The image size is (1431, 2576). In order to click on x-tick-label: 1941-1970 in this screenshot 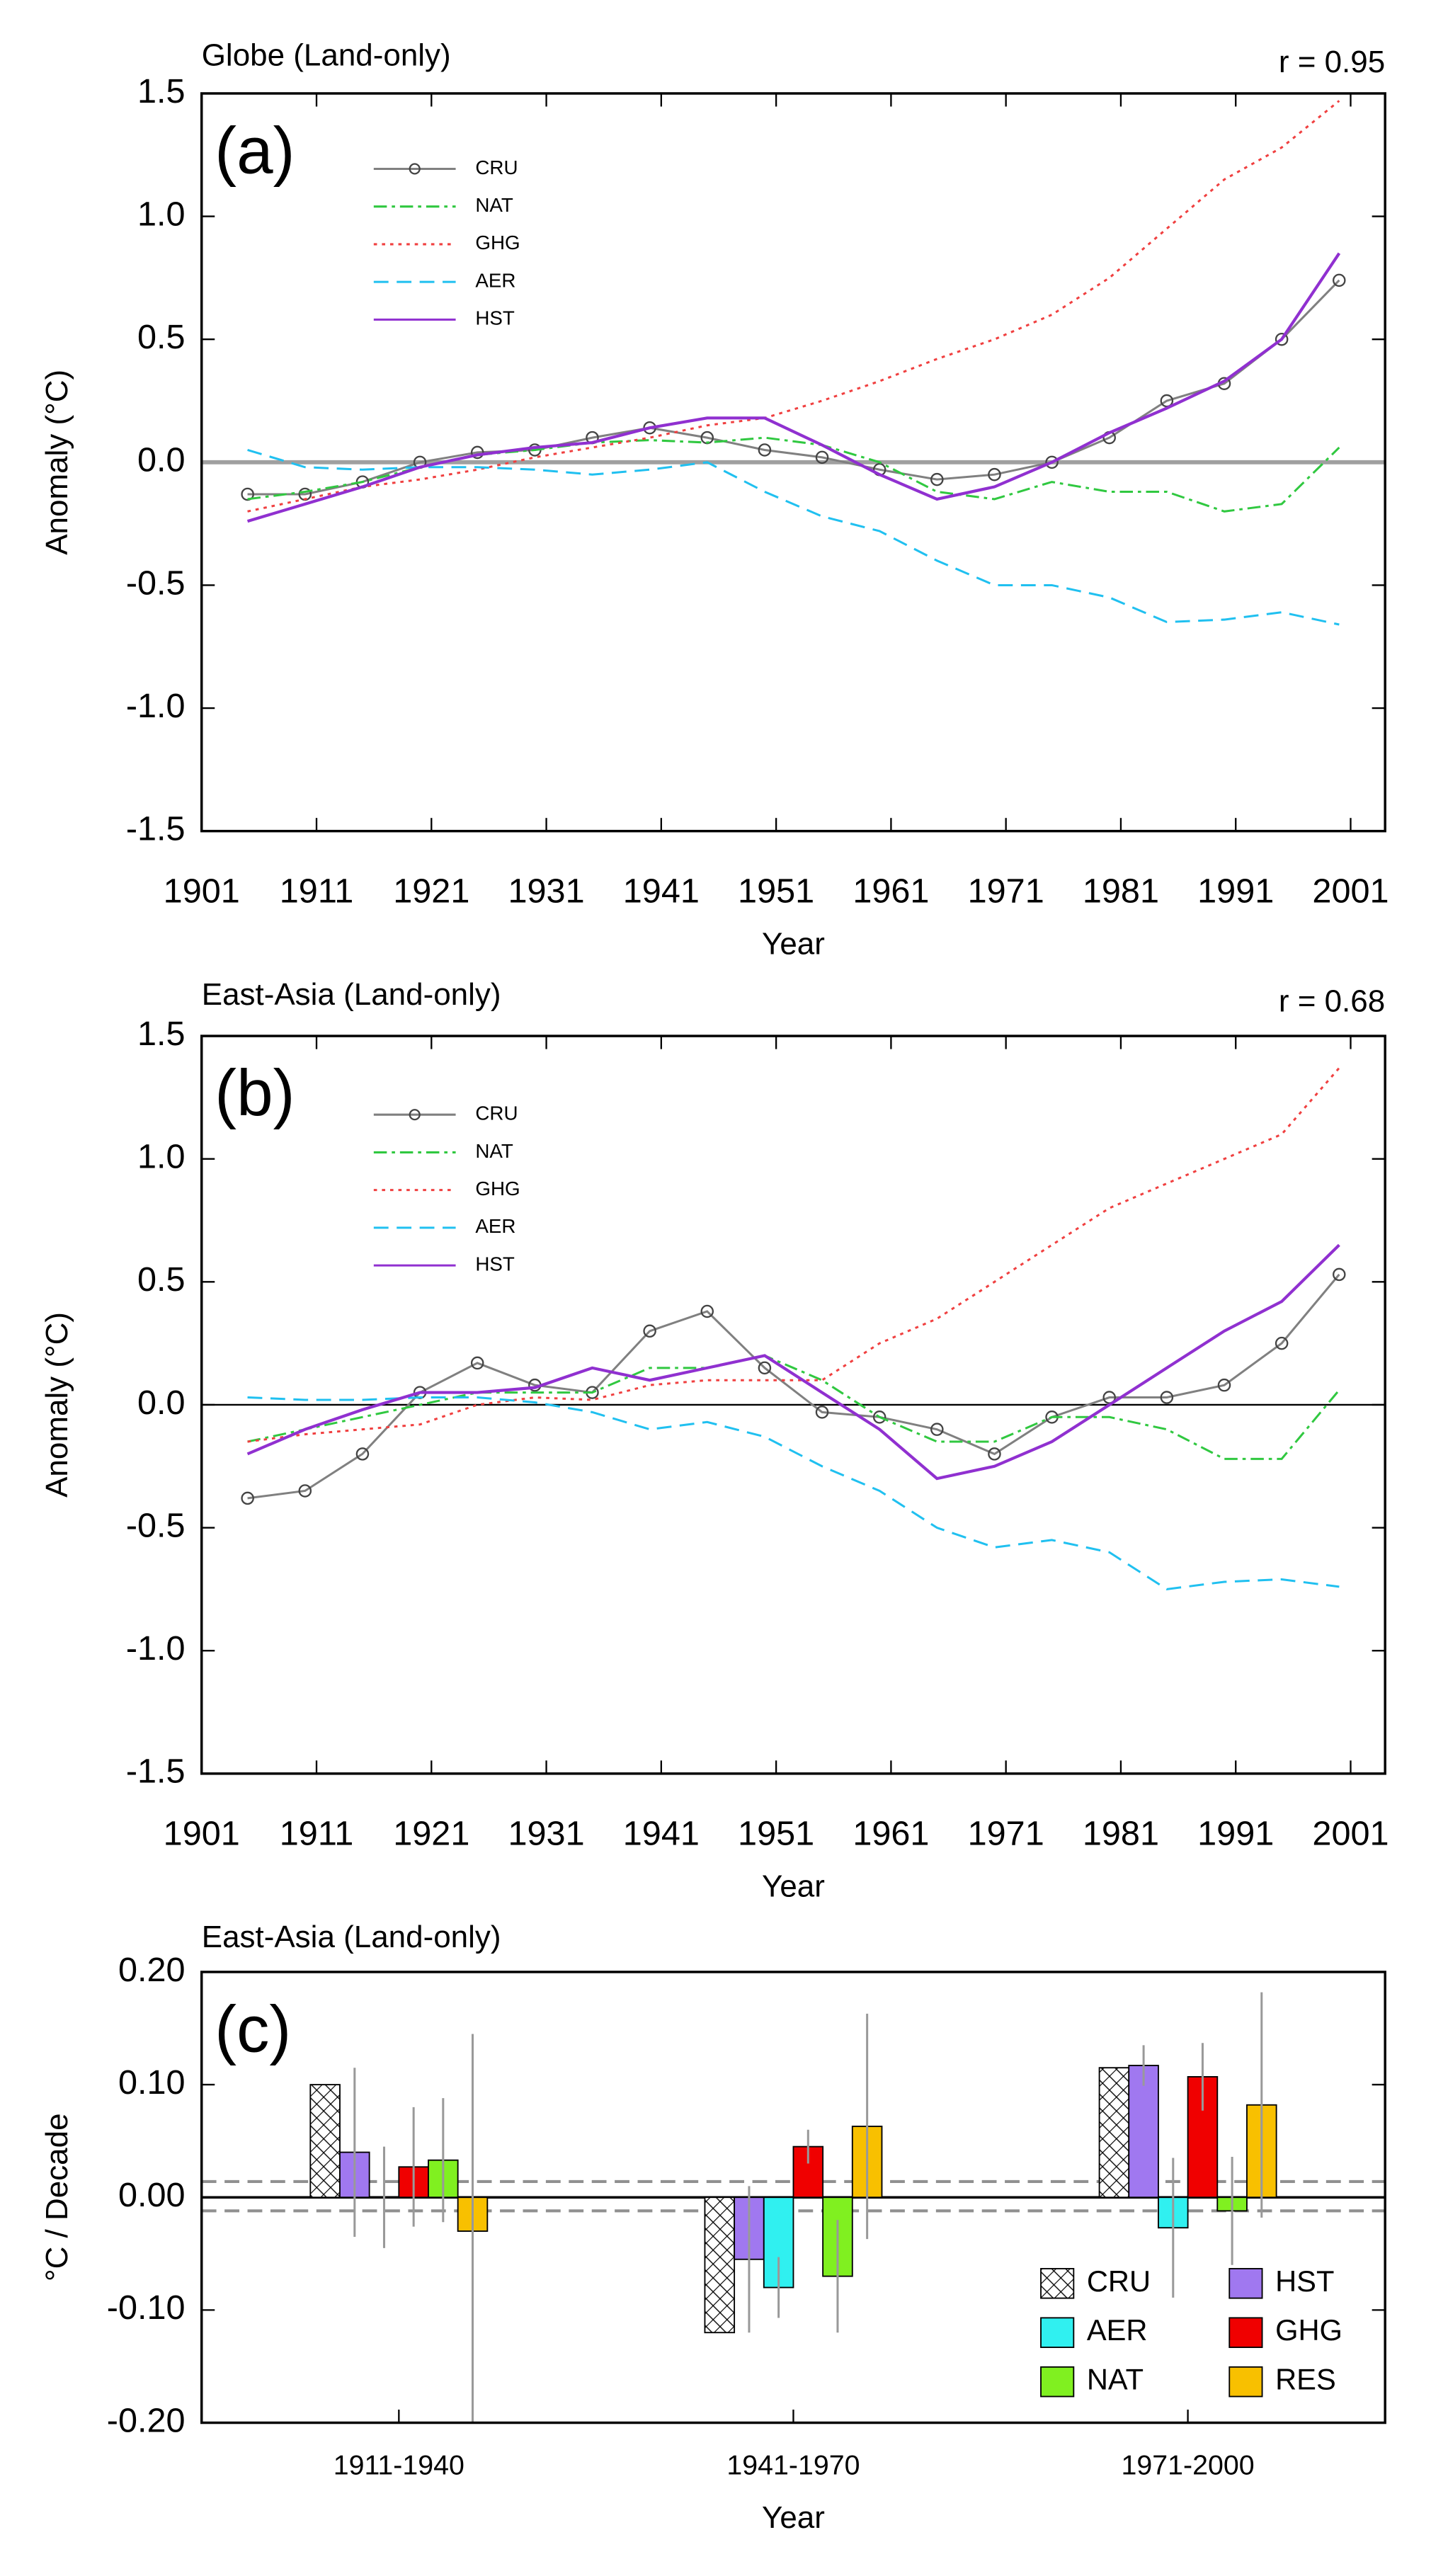, I will do `click(793, 2465)`.